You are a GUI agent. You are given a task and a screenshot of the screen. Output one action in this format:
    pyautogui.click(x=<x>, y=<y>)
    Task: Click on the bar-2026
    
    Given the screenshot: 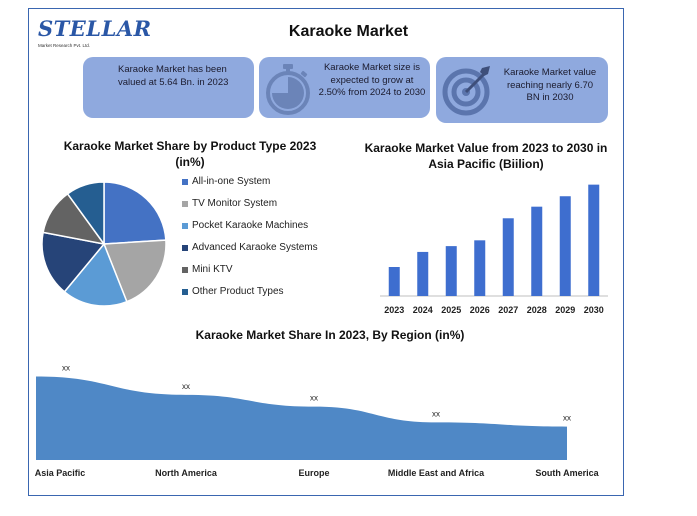 What is the action you would take?
    pyautogui.click(x=480, y=268)
    